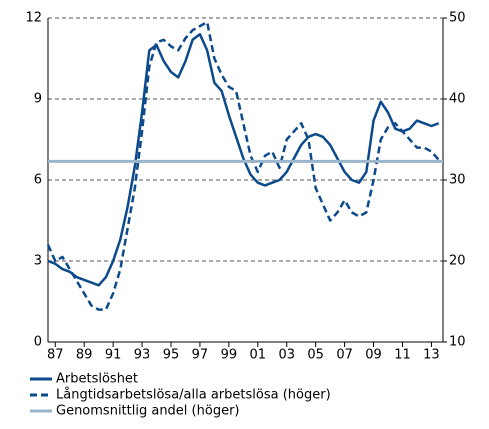 Image resolution: width=489 pixels, height=429 pixels. What do you see at coordinates (200, 355) in the screenshot?
I see `x-tick-label: 97` at bounding box center [200, 355].